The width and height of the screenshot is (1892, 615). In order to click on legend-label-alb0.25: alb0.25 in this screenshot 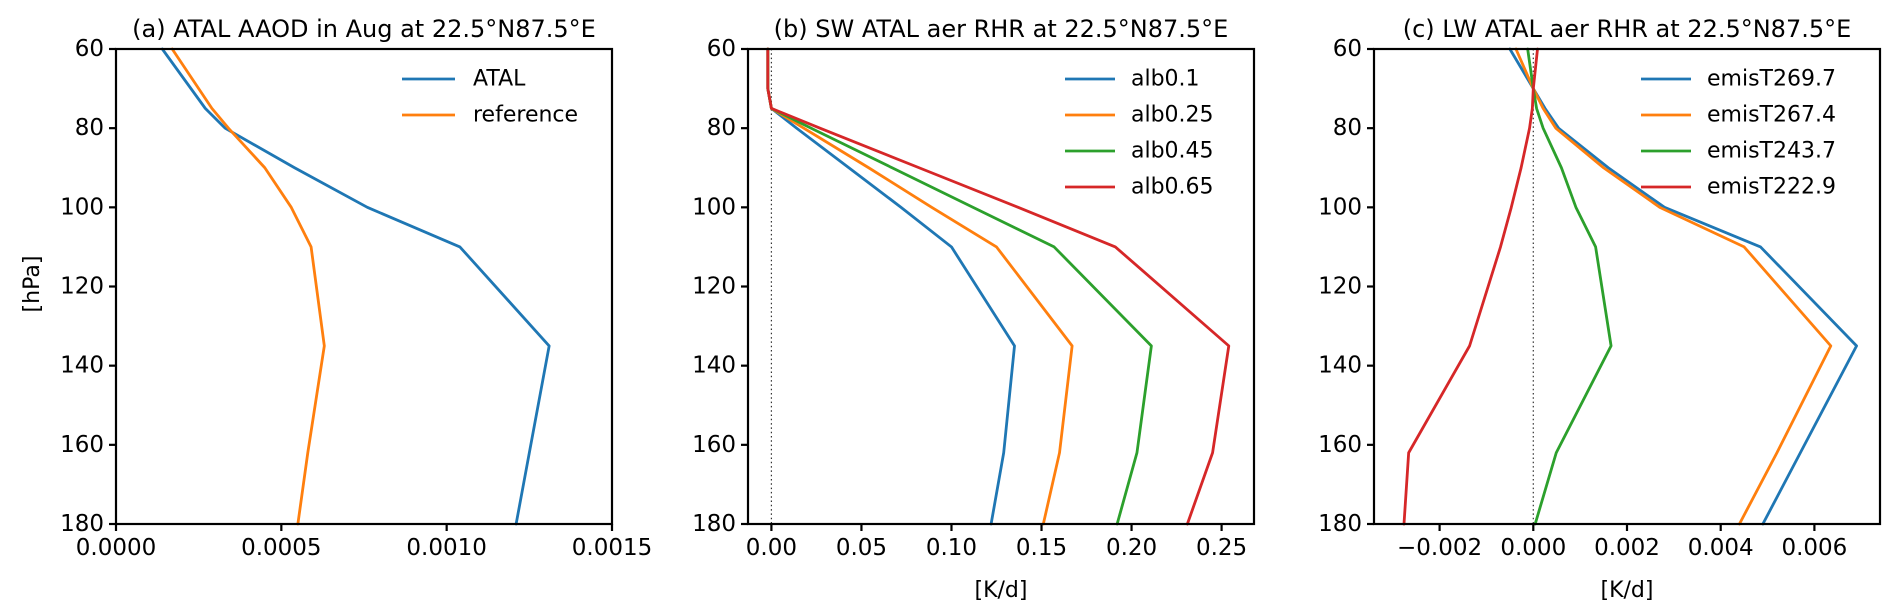, I will do `click(1172, 115)`.